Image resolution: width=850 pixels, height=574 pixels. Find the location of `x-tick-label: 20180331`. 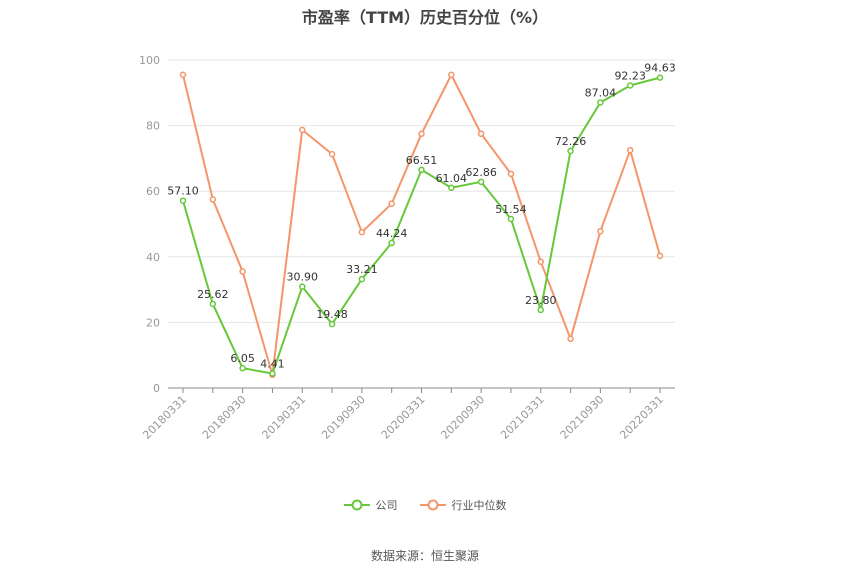

x-tick-label: 20180331 is located at coordinates (164, 417).